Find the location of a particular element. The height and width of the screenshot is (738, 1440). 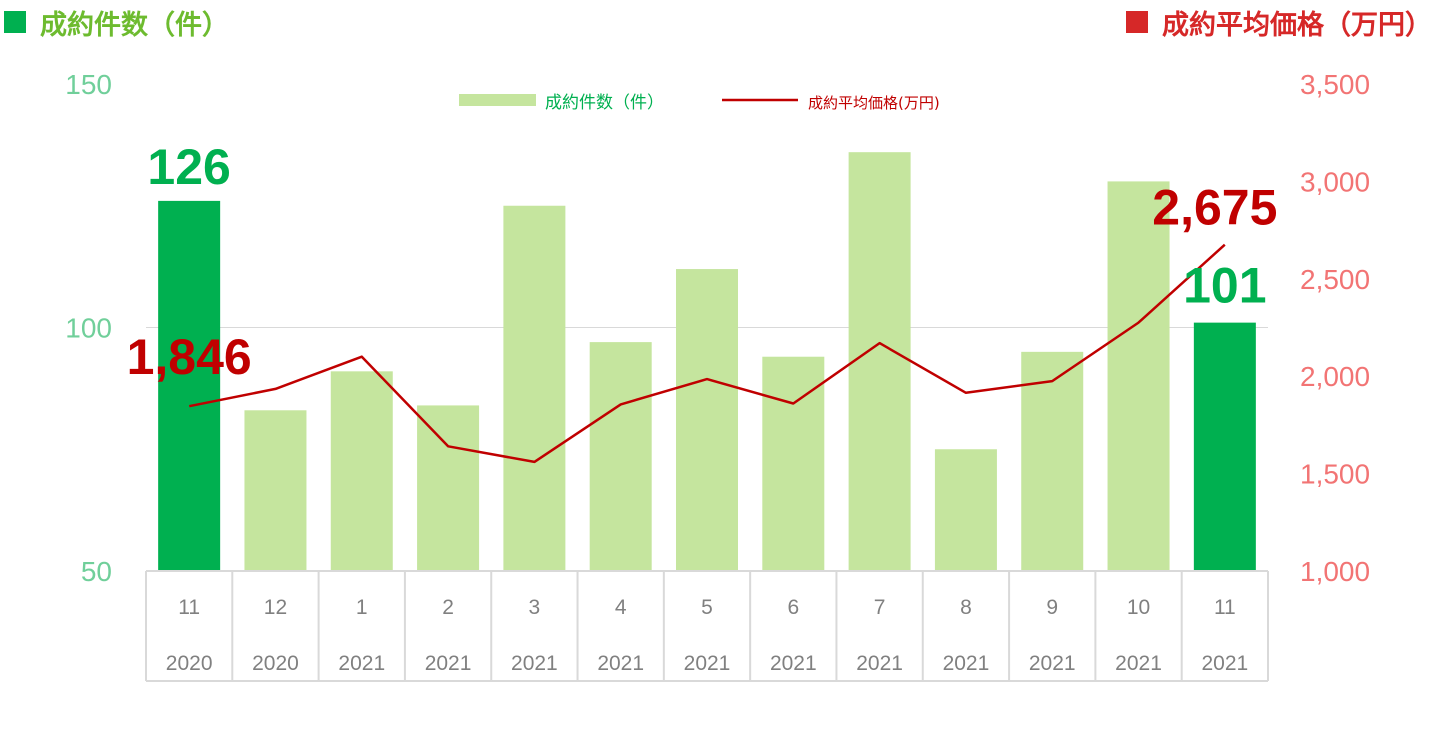

right-axis-tick: 1,000 is located at coordinates (1335, 571).